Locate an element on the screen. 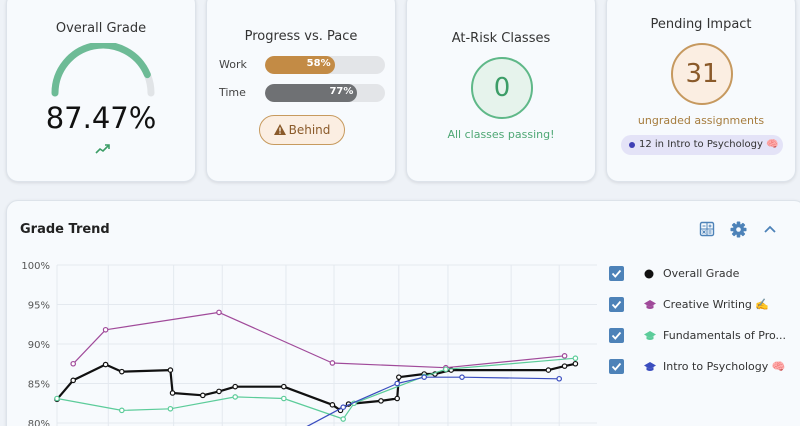 The height and width of the screenshot is (426, 800). at-risk-message: All classes passing! is located at coordinates (501, 134).